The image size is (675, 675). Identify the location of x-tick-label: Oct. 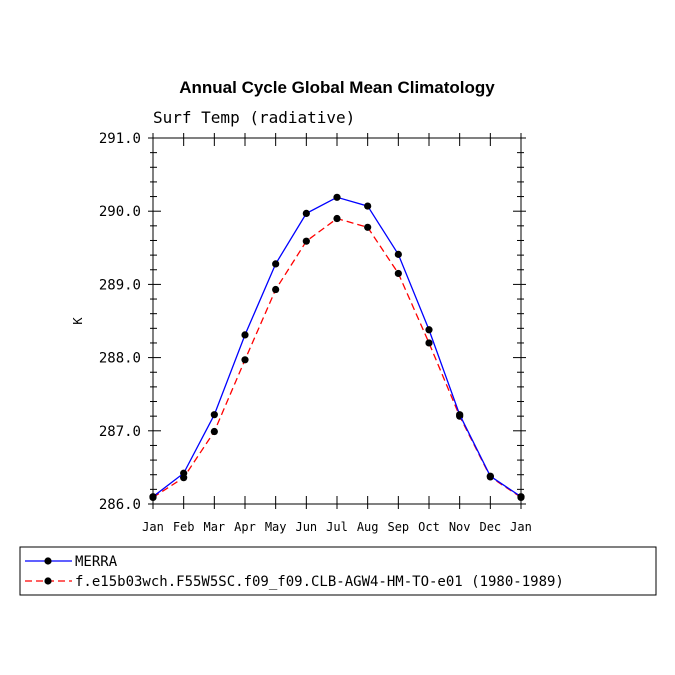
(429, 527).